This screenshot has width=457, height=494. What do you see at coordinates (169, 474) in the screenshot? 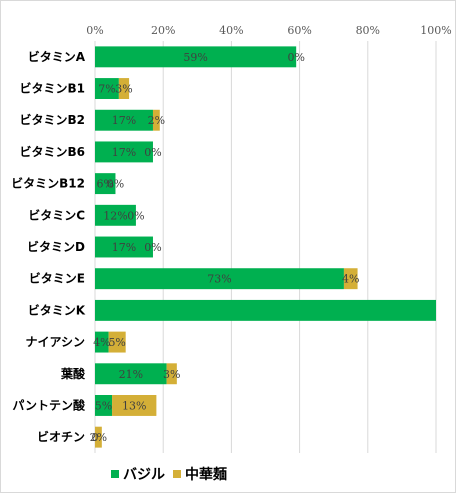
I see `legend: バジル 中華麺` at bounding box center [169, 474].